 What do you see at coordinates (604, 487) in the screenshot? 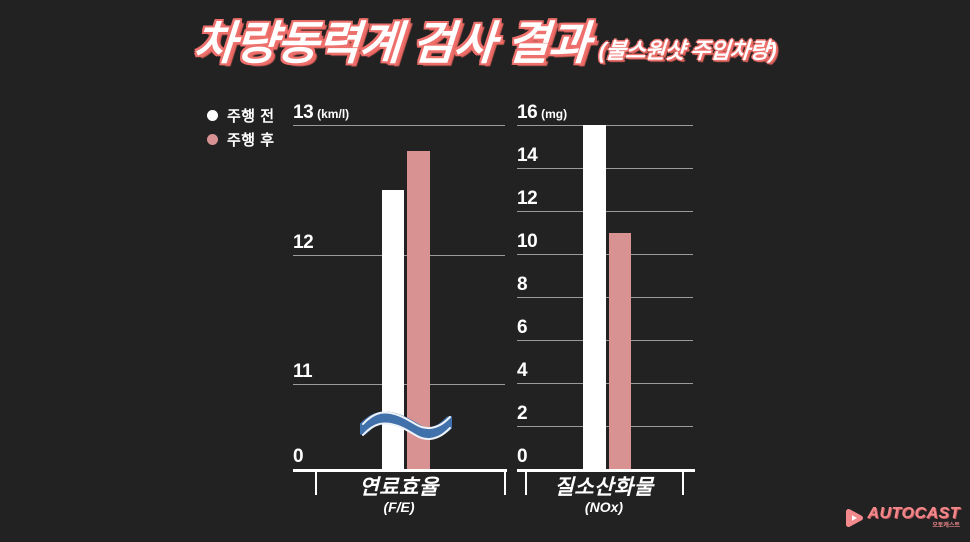
I see `category-title: 질소산화물` at bounding box center [604, 487].